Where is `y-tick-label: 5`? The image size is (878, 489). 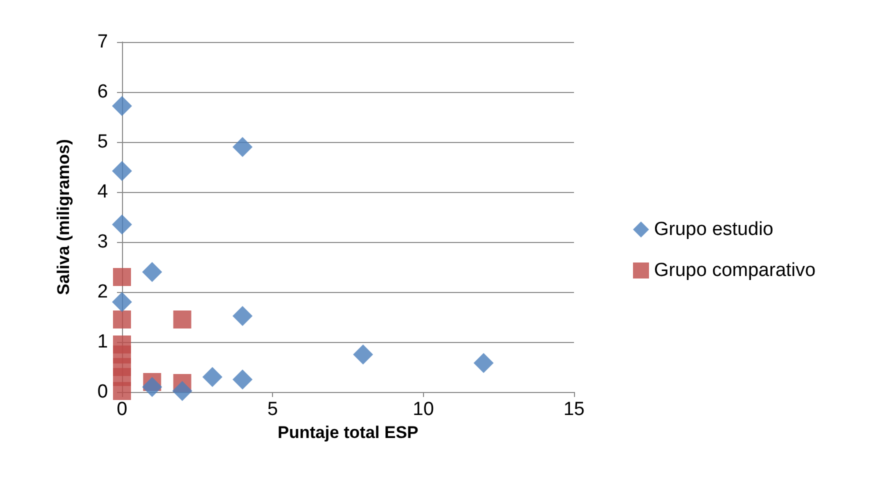
y-tick-label: 5 is located at coordinates (102, 142).